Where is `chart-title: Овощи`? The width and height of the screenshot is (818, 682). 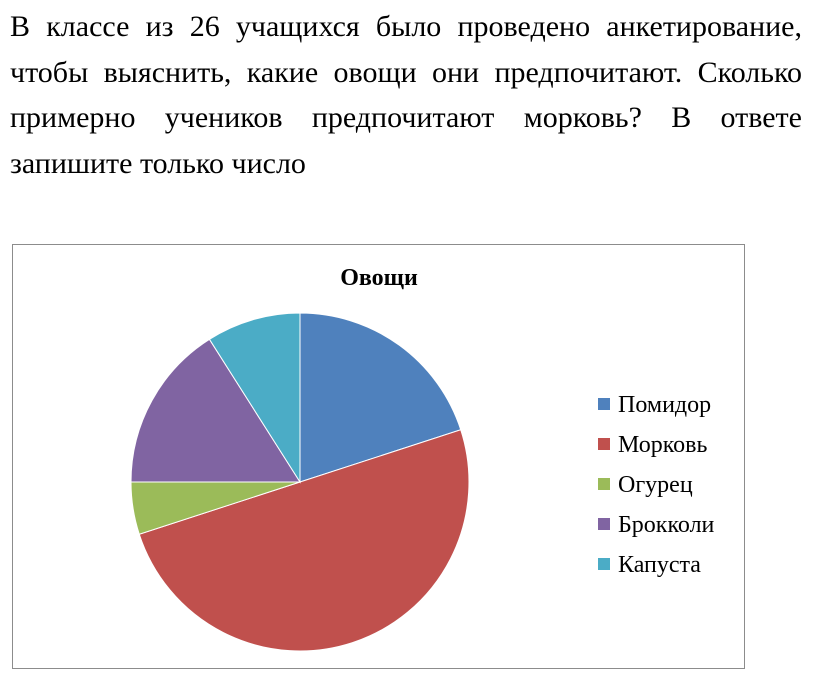
chart-title: Овощи is located at coordinates (379, 278).